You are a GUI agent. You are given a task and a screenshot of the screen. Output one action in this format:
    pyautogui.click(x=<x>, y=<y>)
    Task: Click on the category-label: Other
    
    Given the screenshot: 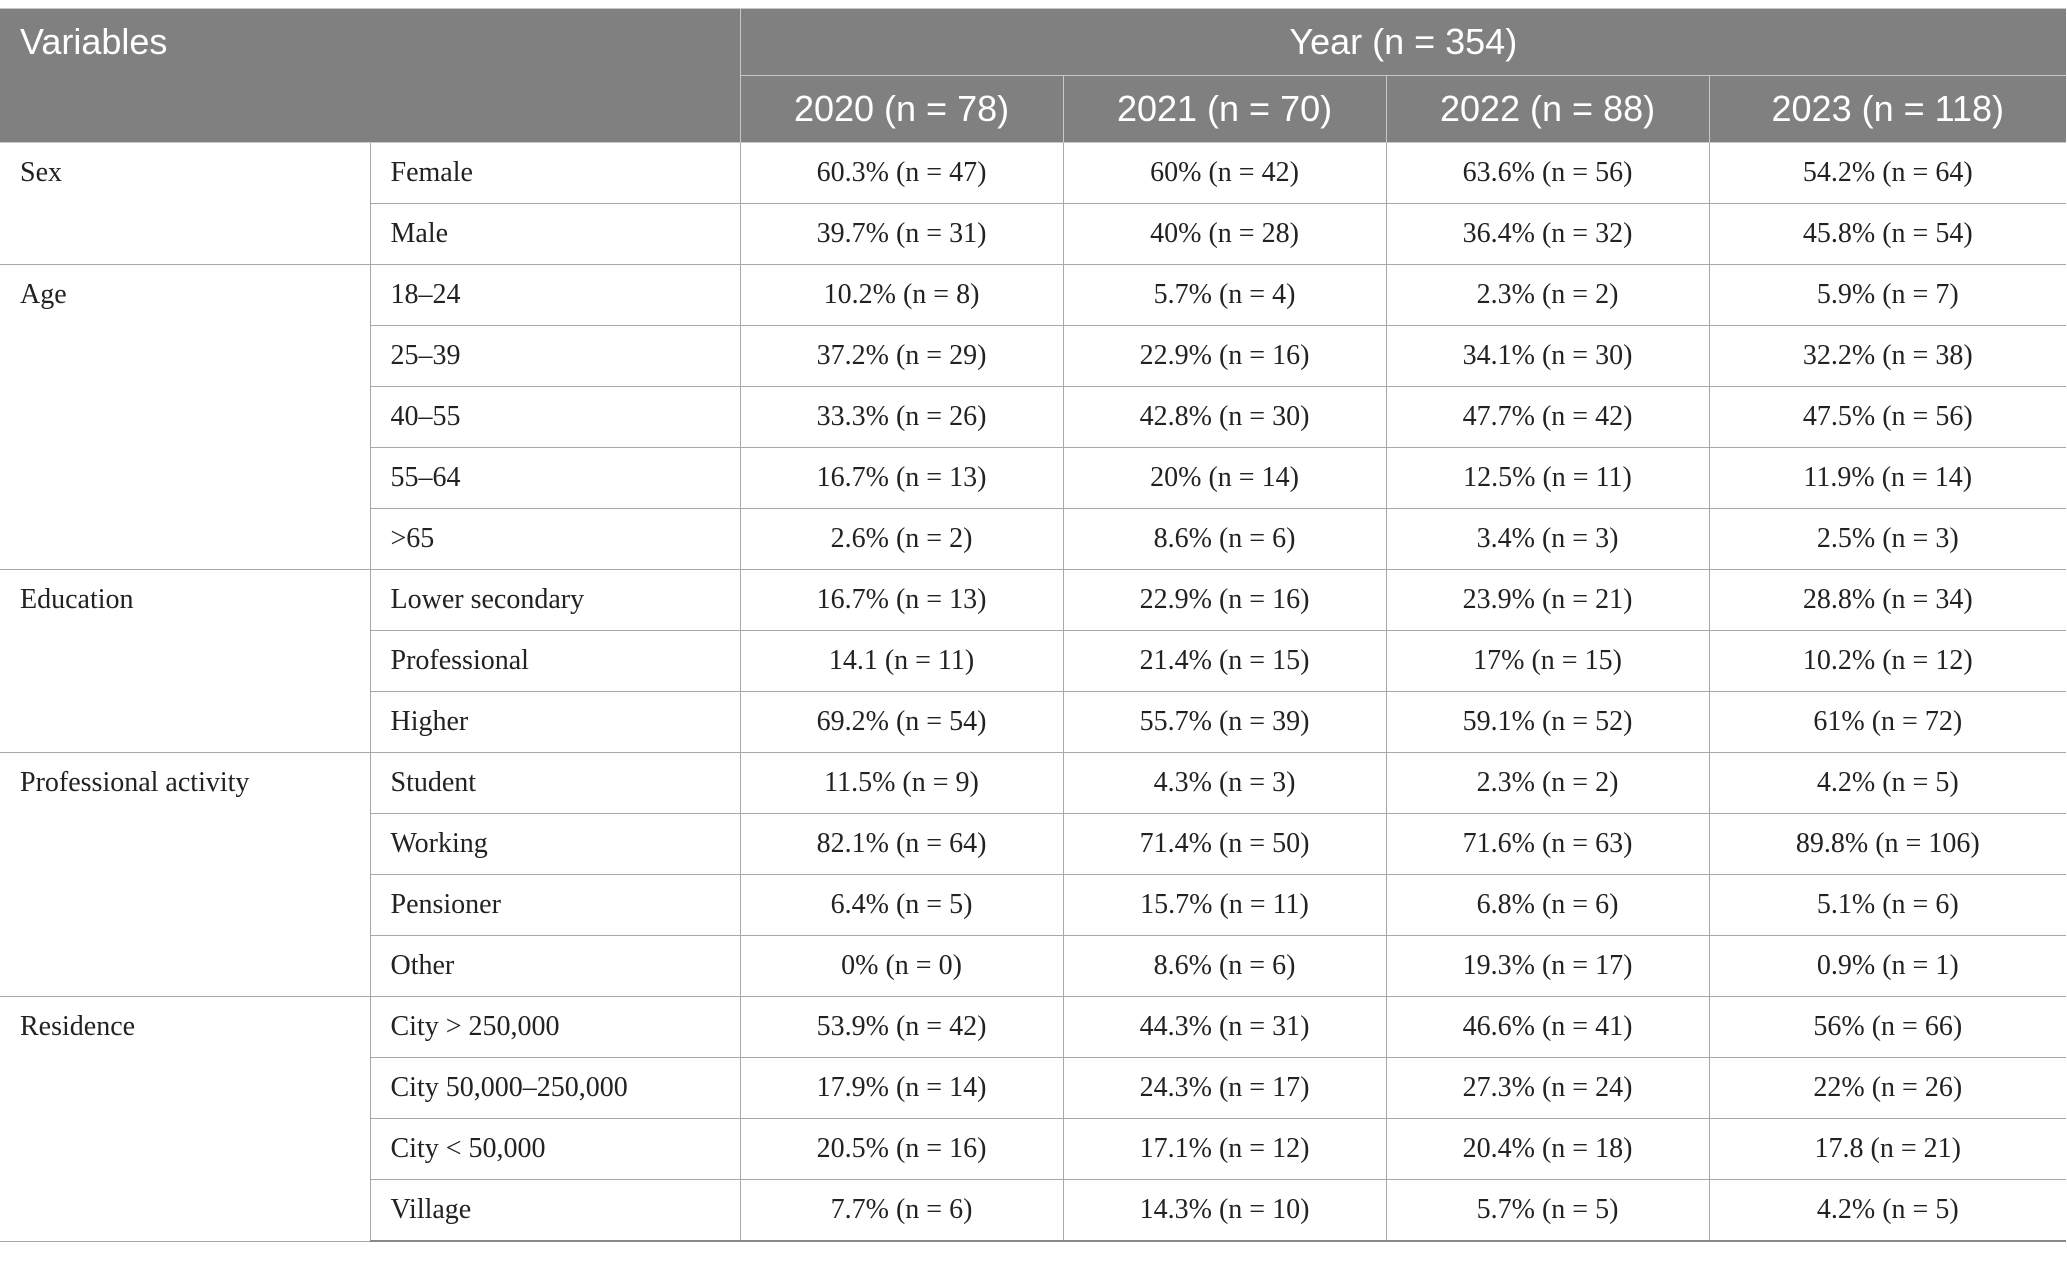 What is the action you would take?
    pyautogui.click(x=555, y=966)
    